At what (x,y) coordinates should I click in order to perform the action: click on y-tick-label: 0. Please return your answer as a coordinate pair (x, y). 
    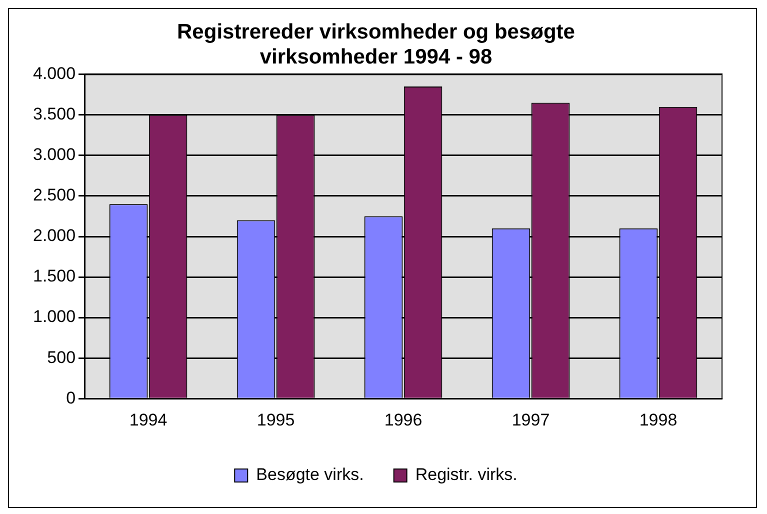
    Looking at the image, I should click on (71, 398).